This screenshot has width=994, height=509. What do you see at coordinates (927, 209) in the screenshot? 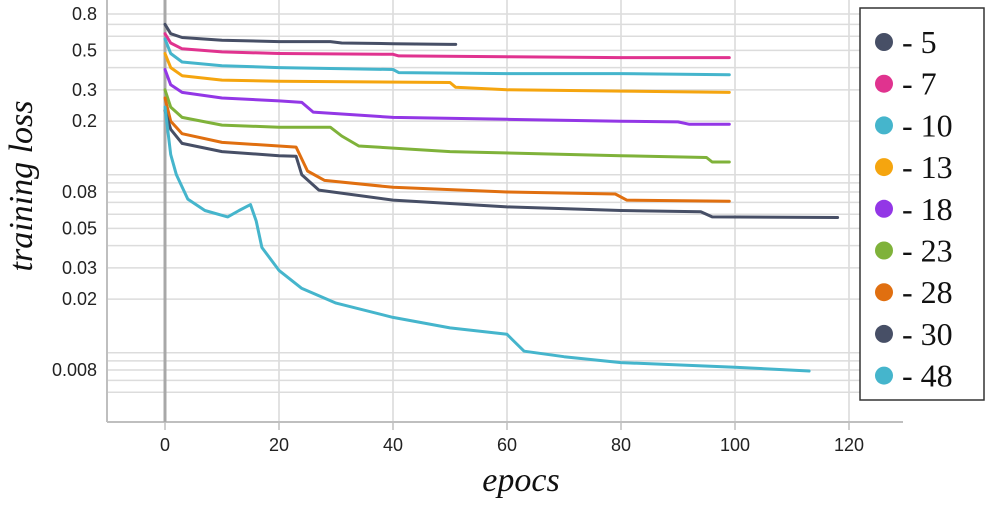
I see `legend-label: - 18` at bounding box center [927, 209].